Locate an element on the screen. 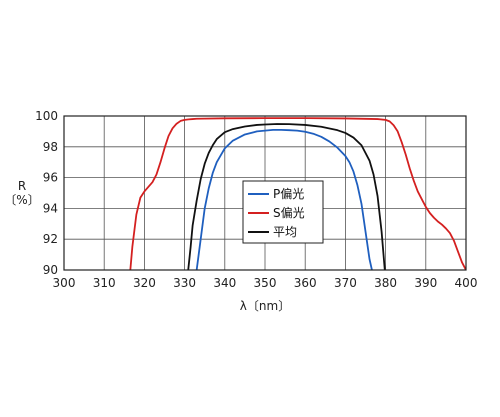 The image size is (500, 417). x-tick-label: 400 is located at coordinates (466, 283).